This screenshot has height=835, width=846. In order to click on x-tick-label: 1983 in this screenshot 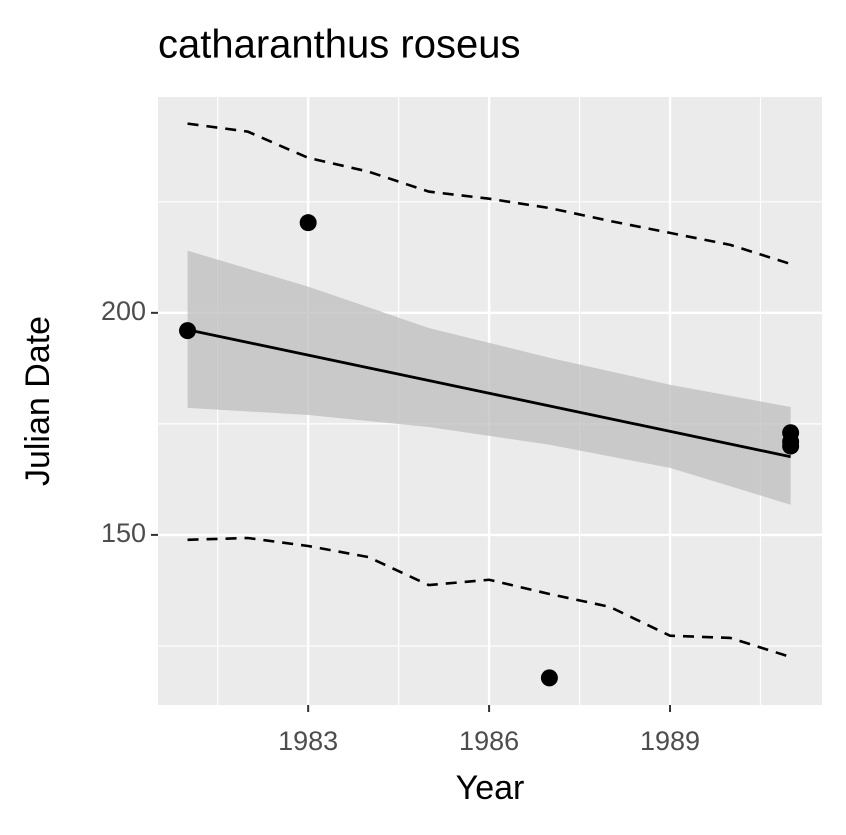, I will do `click(308, 741)`.